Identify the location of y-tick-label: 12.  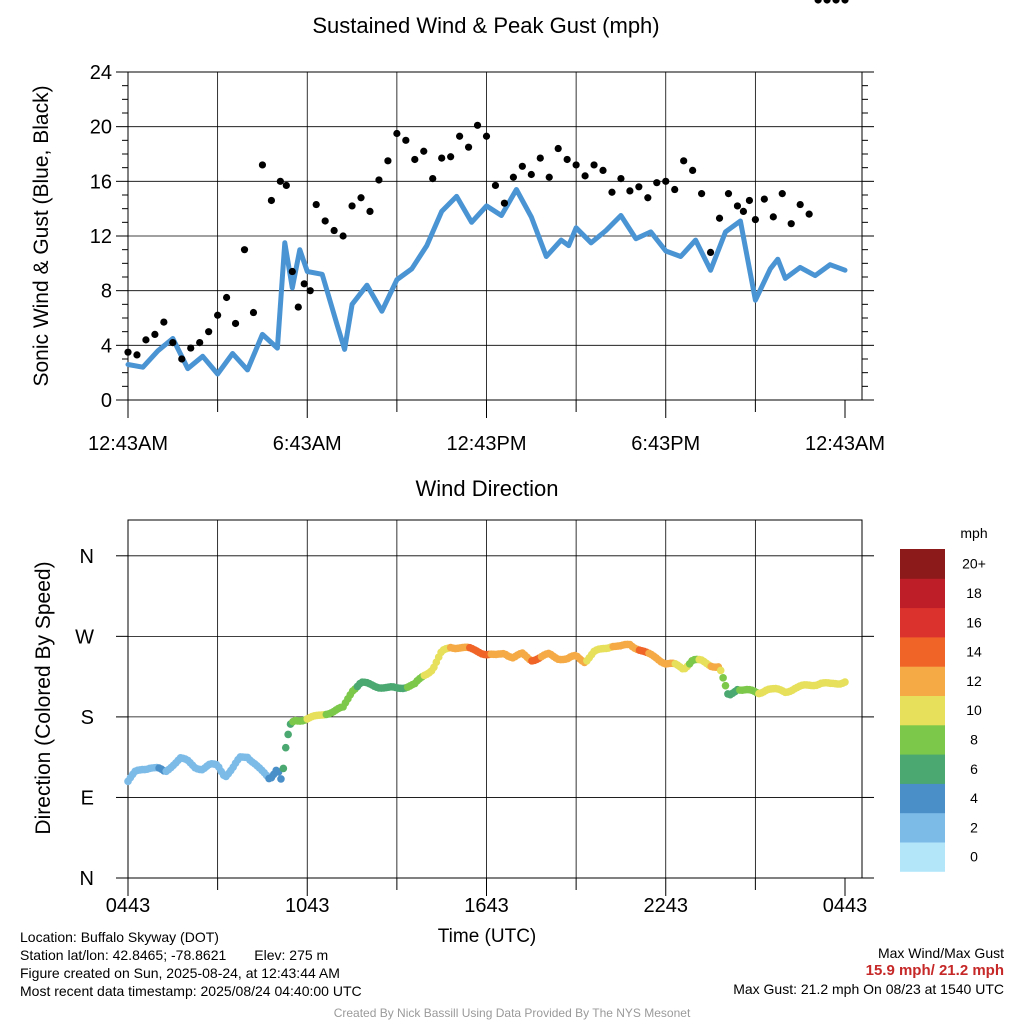
(101, 237).